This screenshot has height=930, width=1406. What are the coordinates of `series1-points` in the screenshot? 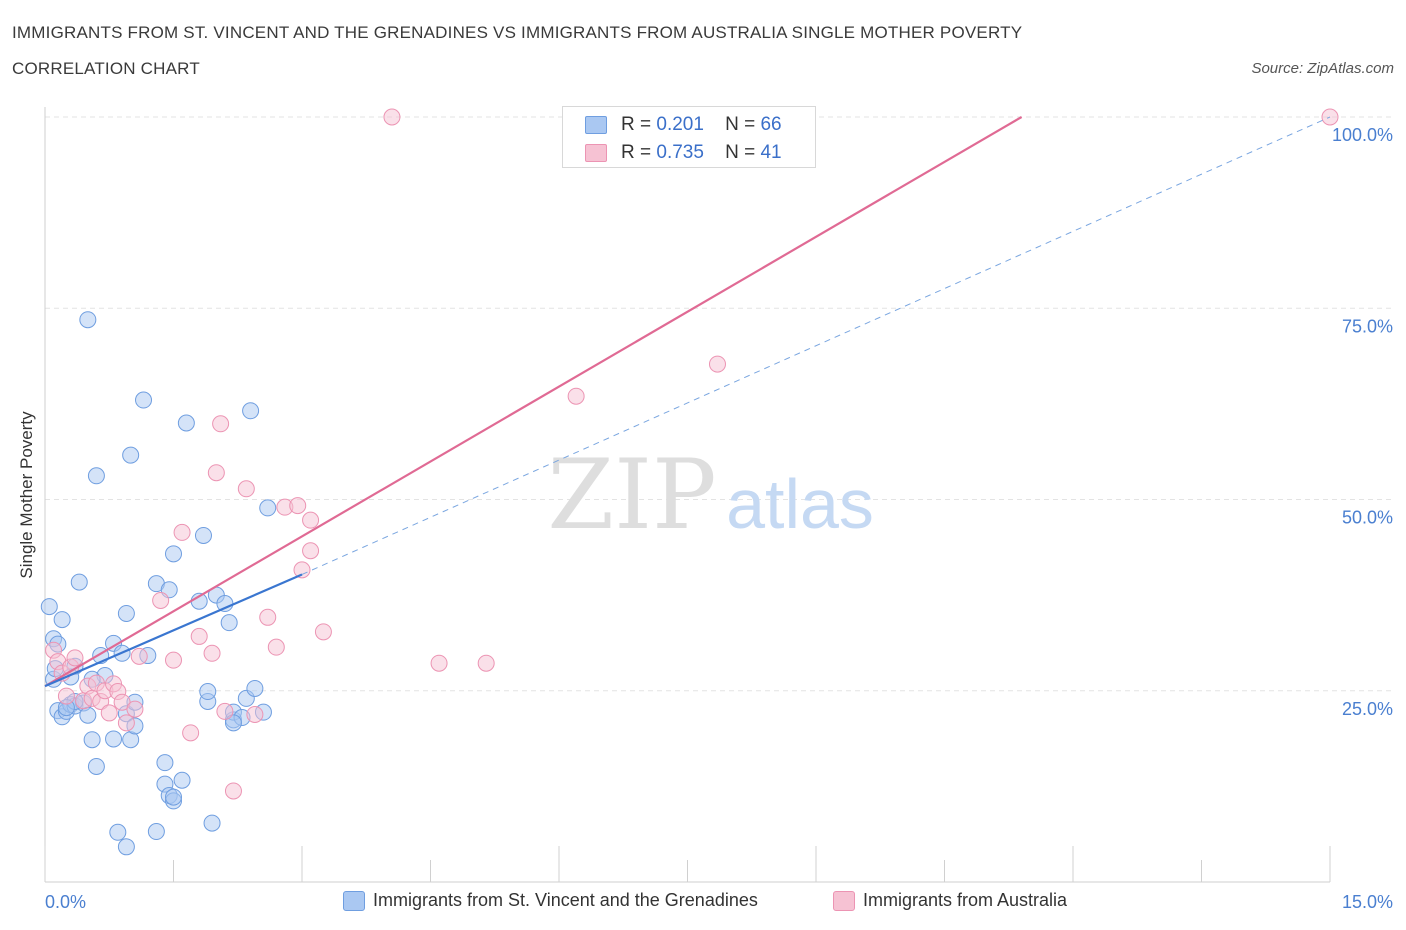 It's located at (158, 583).